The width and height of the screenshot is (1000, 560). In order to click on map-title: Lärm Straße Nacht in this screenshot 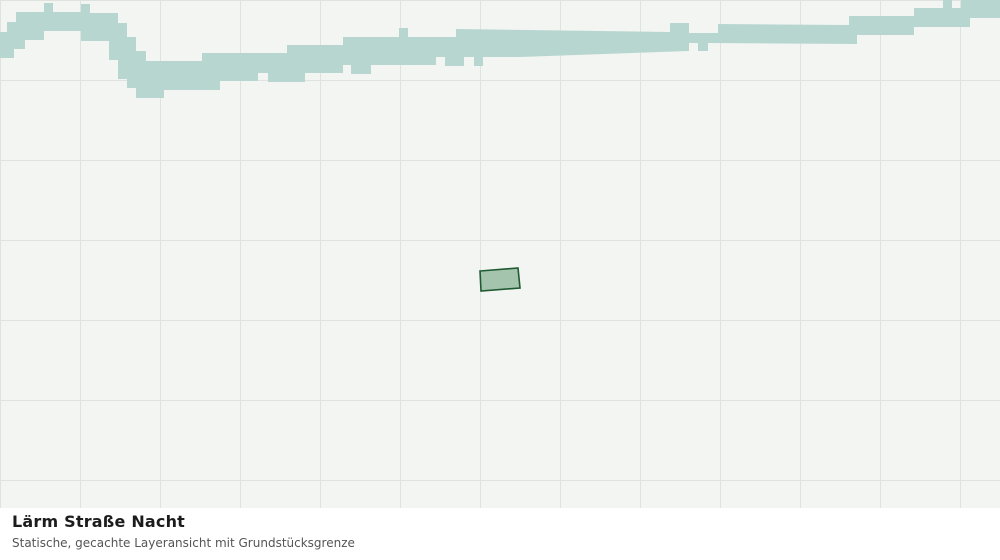, I will do `click(99, 521)`.